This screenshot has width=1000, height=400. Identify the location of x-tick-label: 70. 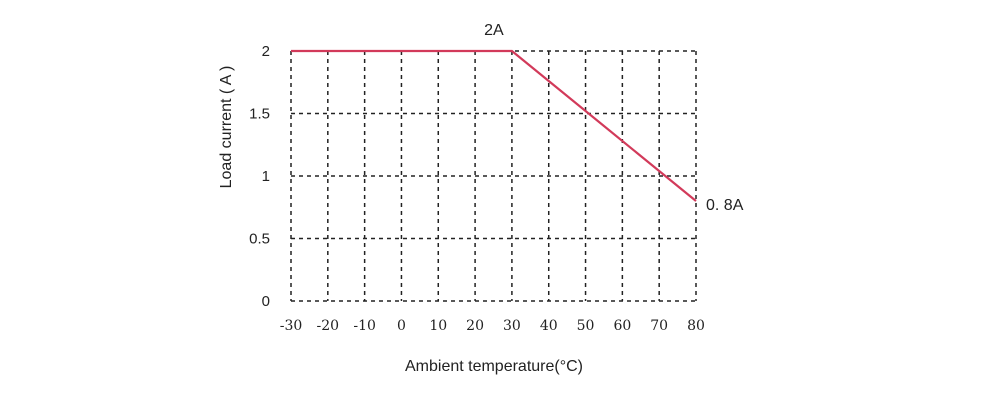
(659, 326).